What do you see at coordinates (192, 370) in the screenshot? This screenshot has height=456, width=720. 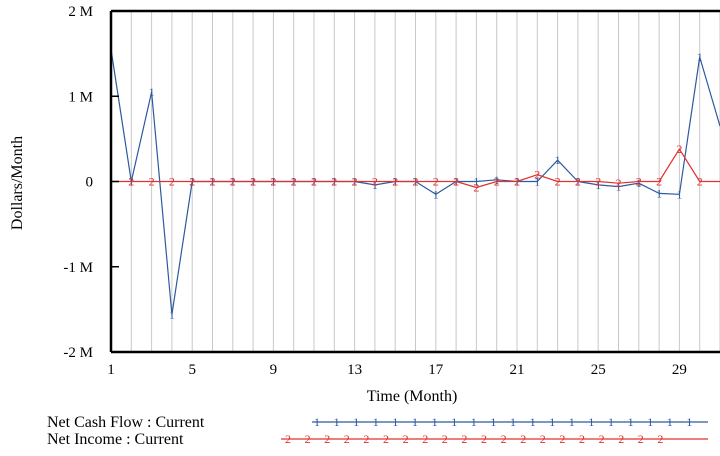 I see `x-tick-label: 5` at bounding box center [192, 370].